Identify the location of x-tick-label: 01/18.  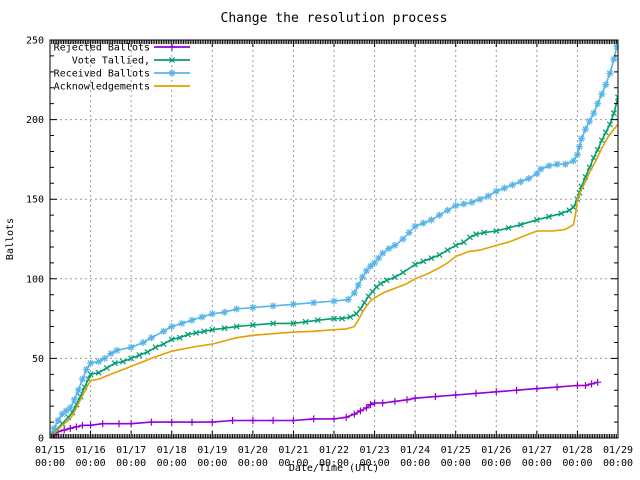
(172, 450).